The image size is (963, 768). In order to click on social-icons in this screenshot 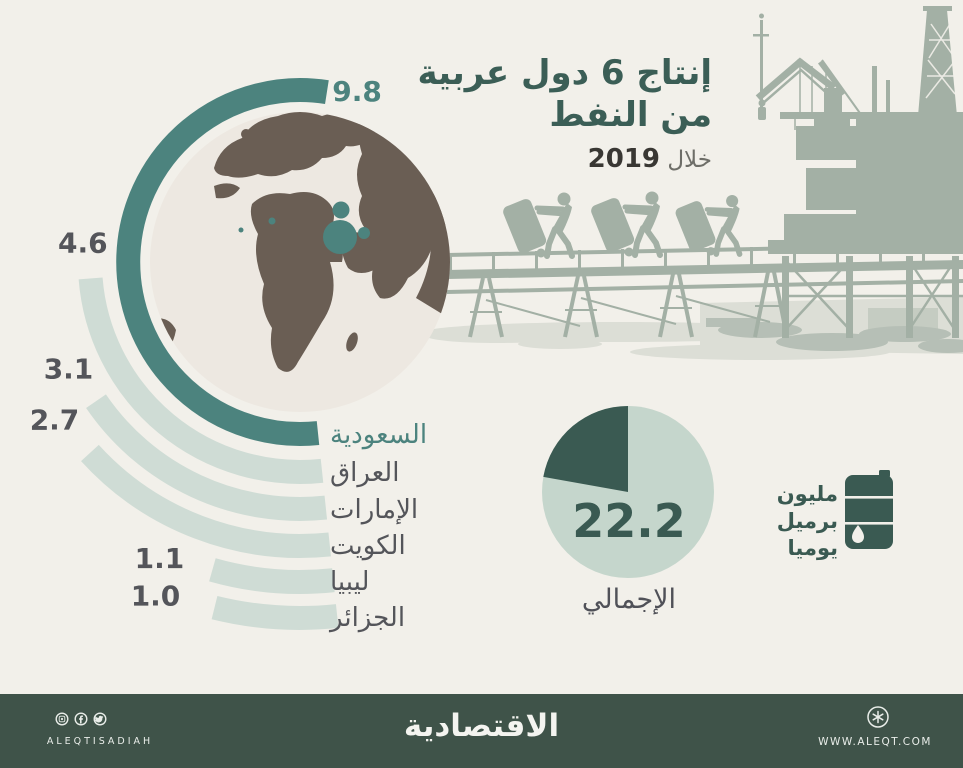, I will do `click(81, 719)`.